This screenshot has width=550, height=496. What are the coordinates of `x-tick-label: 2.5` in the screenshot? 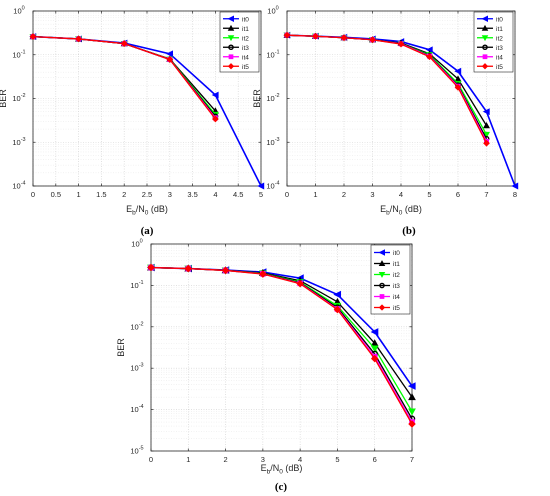 It's located at (147, 194).